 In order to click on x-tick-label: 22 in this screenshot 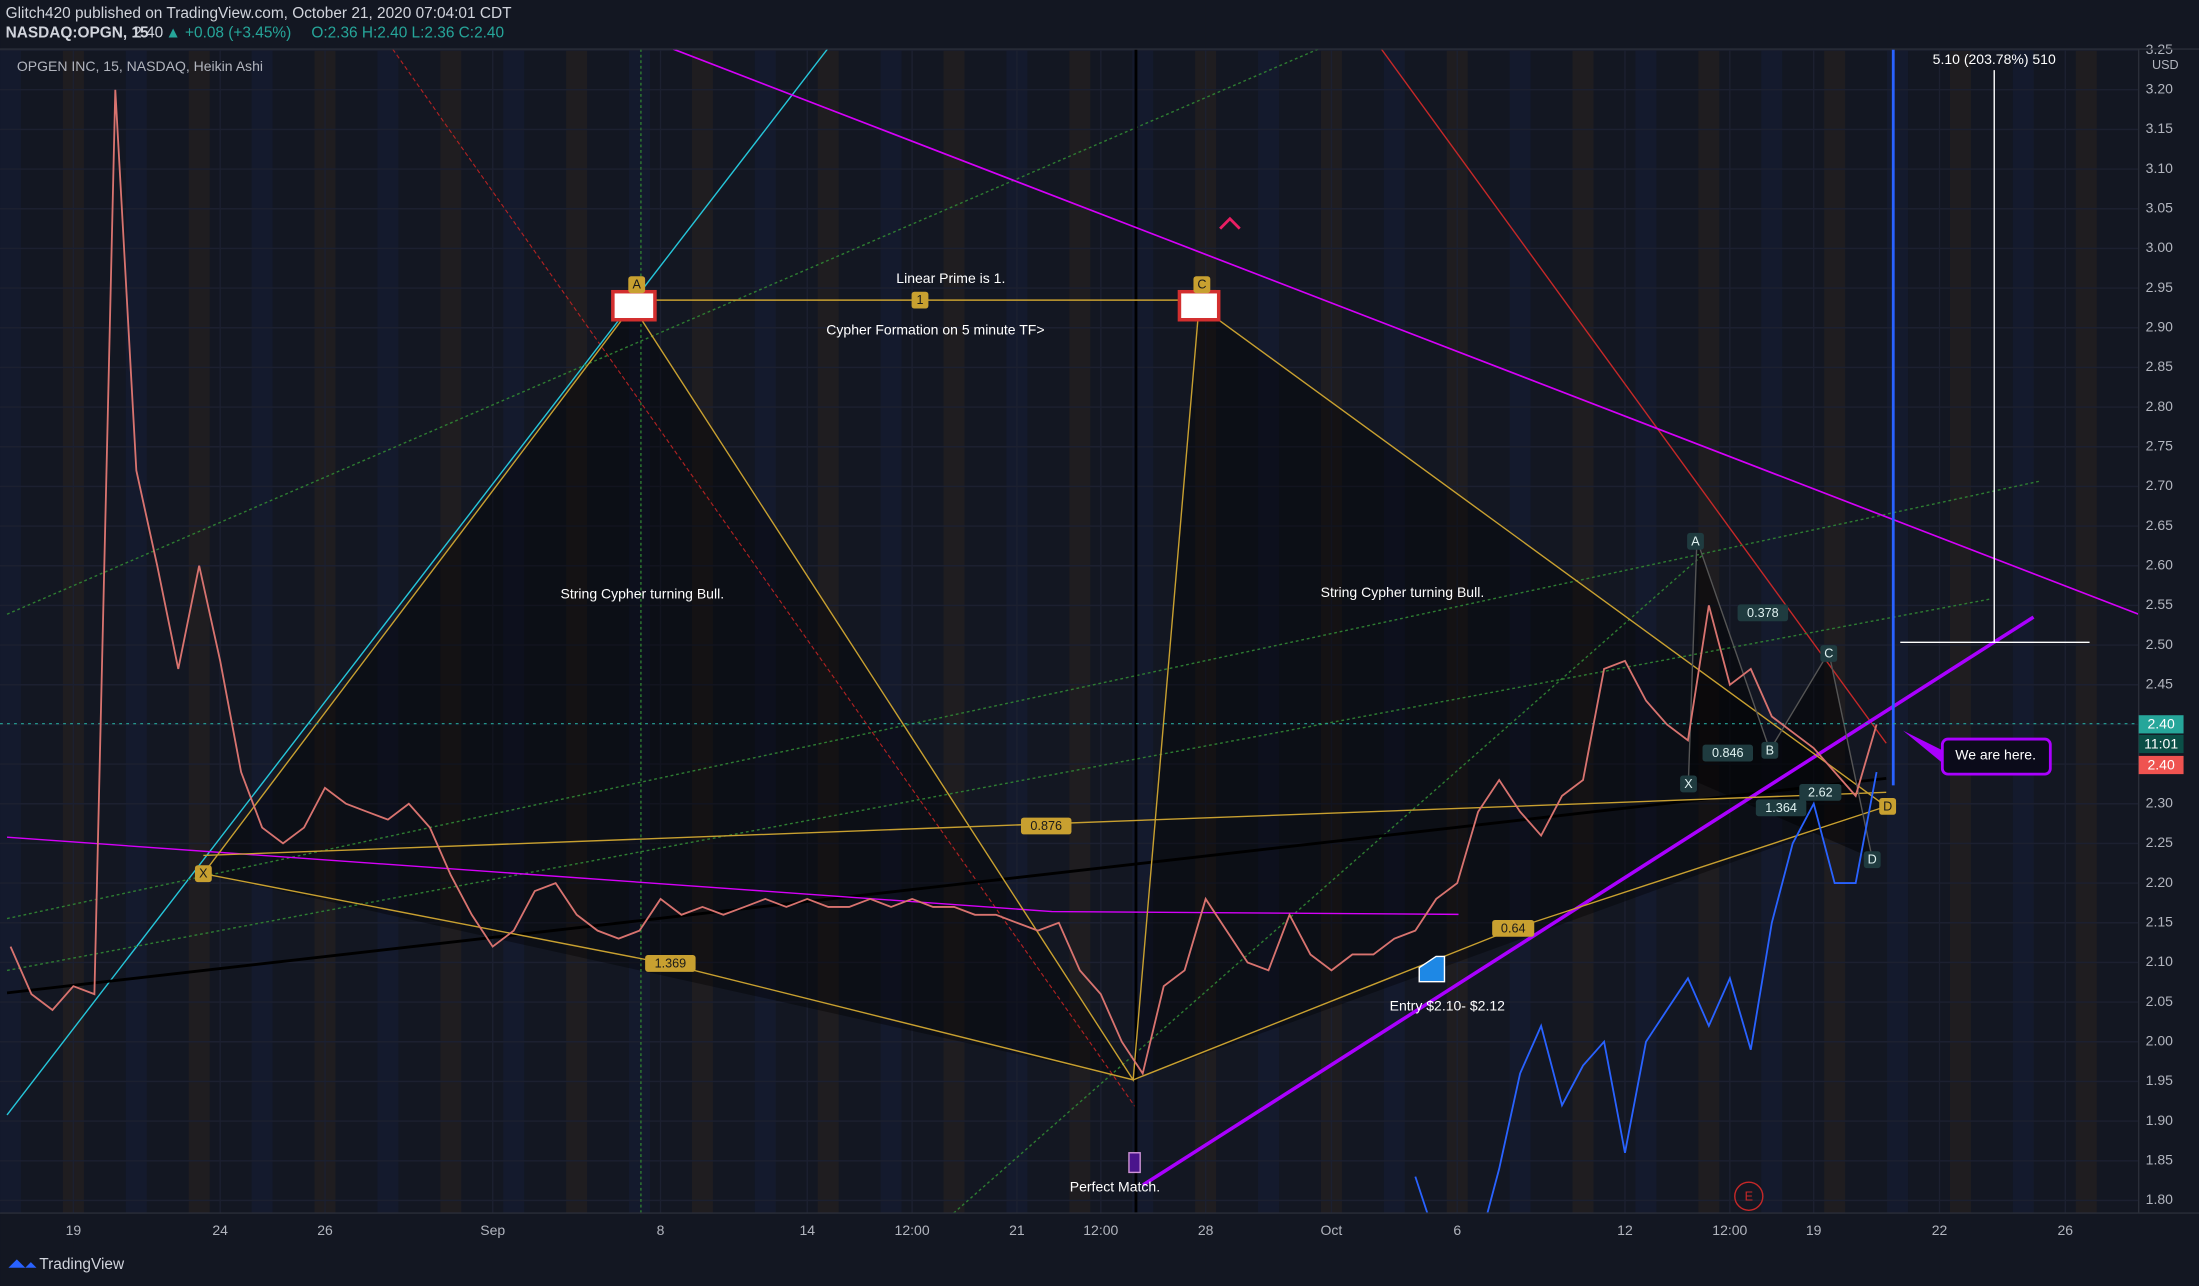, I will do `click(1940, 1230)`.